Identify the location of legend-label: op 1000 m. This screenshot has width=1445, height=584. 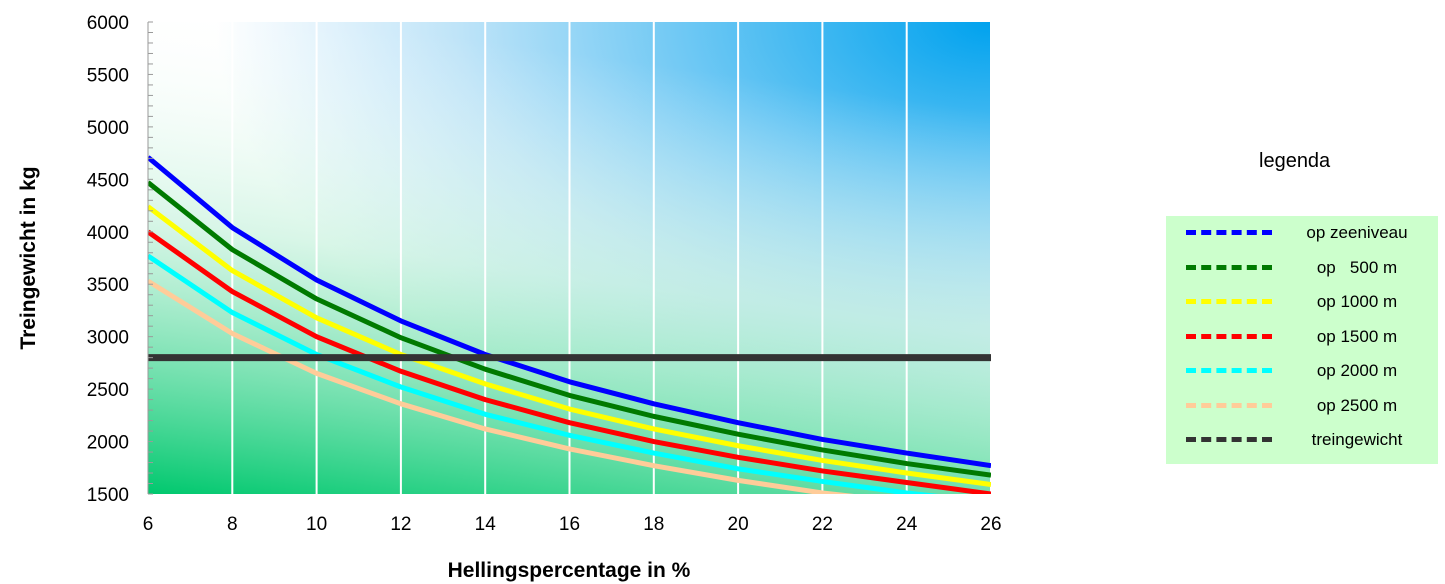
(1357, 301).